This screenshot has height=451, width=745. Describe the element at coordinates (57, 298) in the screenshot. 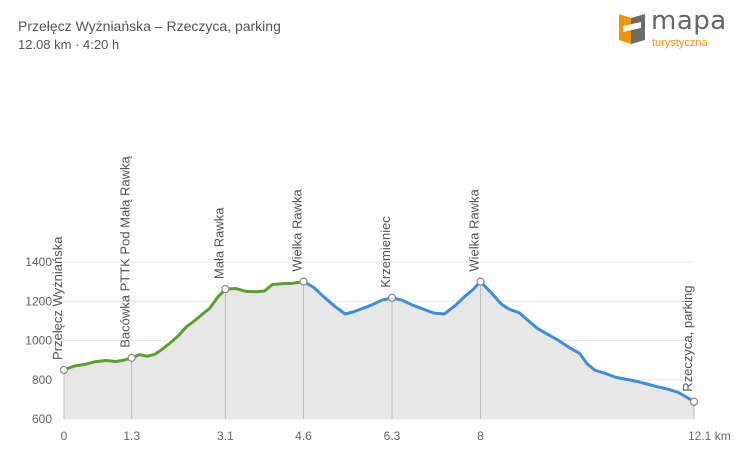

I see `waypoint-label: Przełęcz Wyżniańska` at that location.